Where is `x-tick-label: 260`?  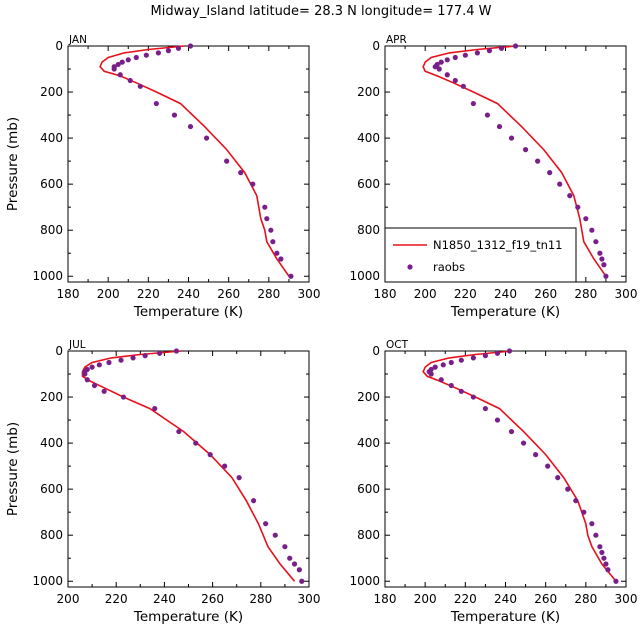
x-tick-label: 260 is located at coordinates (228, 294).